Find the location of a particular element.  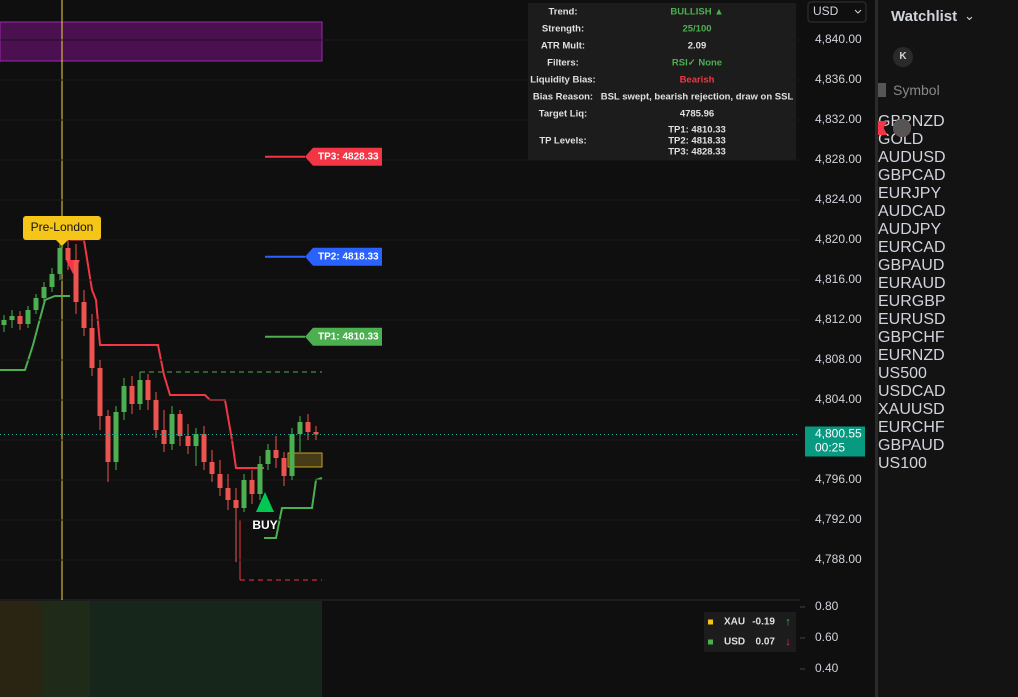

legend-value: -0.19 is located at coordinates (763, 622).